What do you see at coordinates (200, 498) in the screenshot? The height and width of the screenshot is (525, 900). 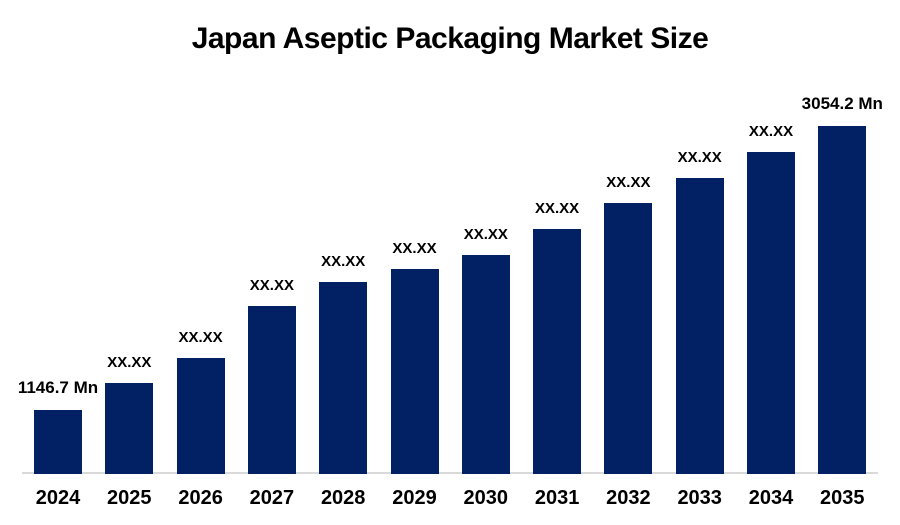 I see `x-tick-label-2026: 2026` at bounding box center [200, 498].